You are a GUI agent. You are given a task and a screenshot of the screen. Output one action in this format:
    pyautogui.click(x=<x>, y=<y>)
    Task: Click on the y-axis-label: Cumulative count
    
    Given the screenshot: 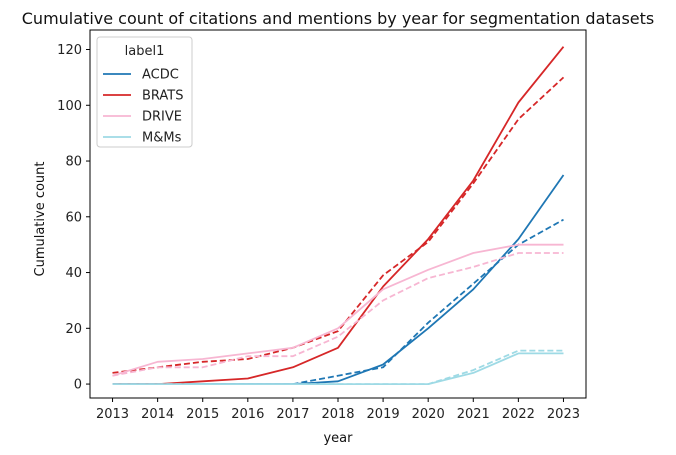 What is the action you would take?
    pyautogui.click(x=40, y=218)
    